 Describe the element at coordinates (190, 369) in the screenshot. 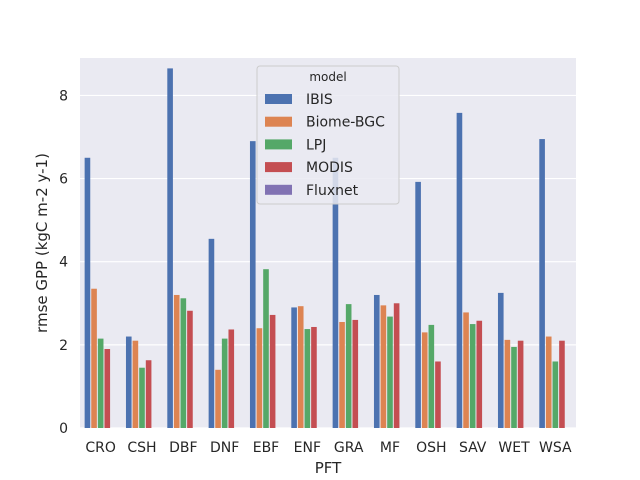

I see `bar-modis-dbf` at that location.